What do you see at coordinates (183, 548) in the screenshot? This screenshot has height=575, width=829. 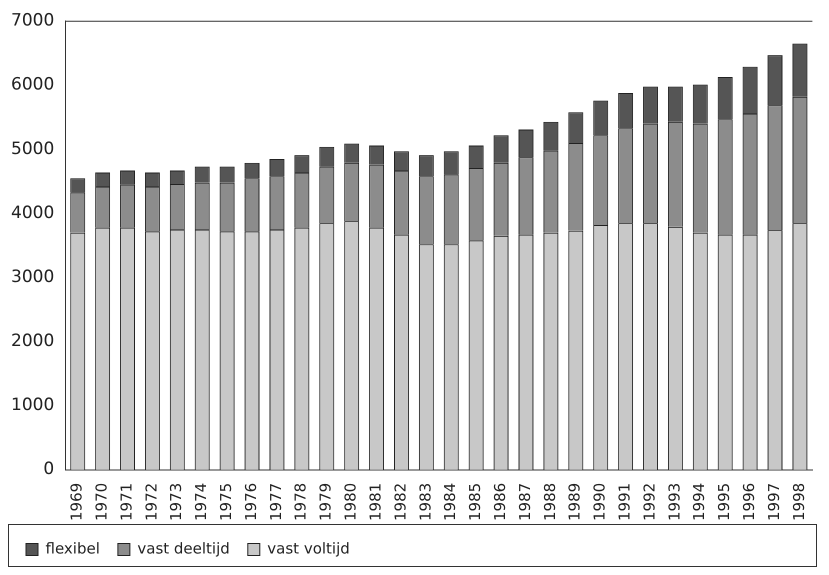 I see `legend-label: vast deeltijd` at bounding box center [183, 548].